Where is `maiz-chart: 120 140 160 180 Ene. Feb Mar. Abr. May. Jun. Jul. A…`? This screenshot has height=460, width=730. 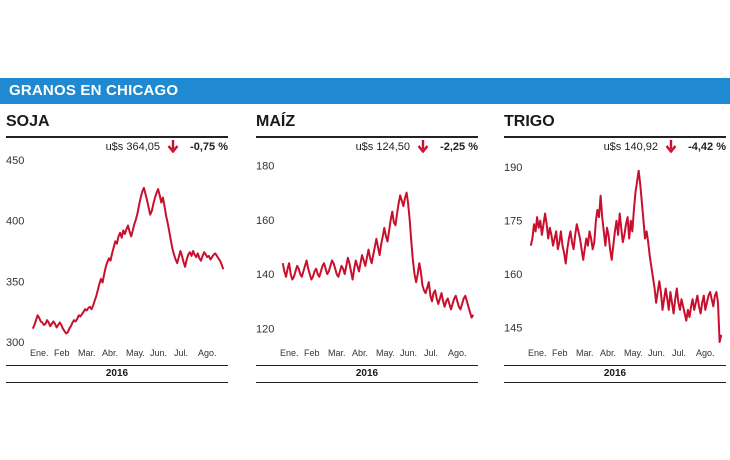
maiz-chart: 120 140 160 180 Ene. Feb Mar. Abr. May. Jun. Jul. A… is located at coordinates (365, 259).